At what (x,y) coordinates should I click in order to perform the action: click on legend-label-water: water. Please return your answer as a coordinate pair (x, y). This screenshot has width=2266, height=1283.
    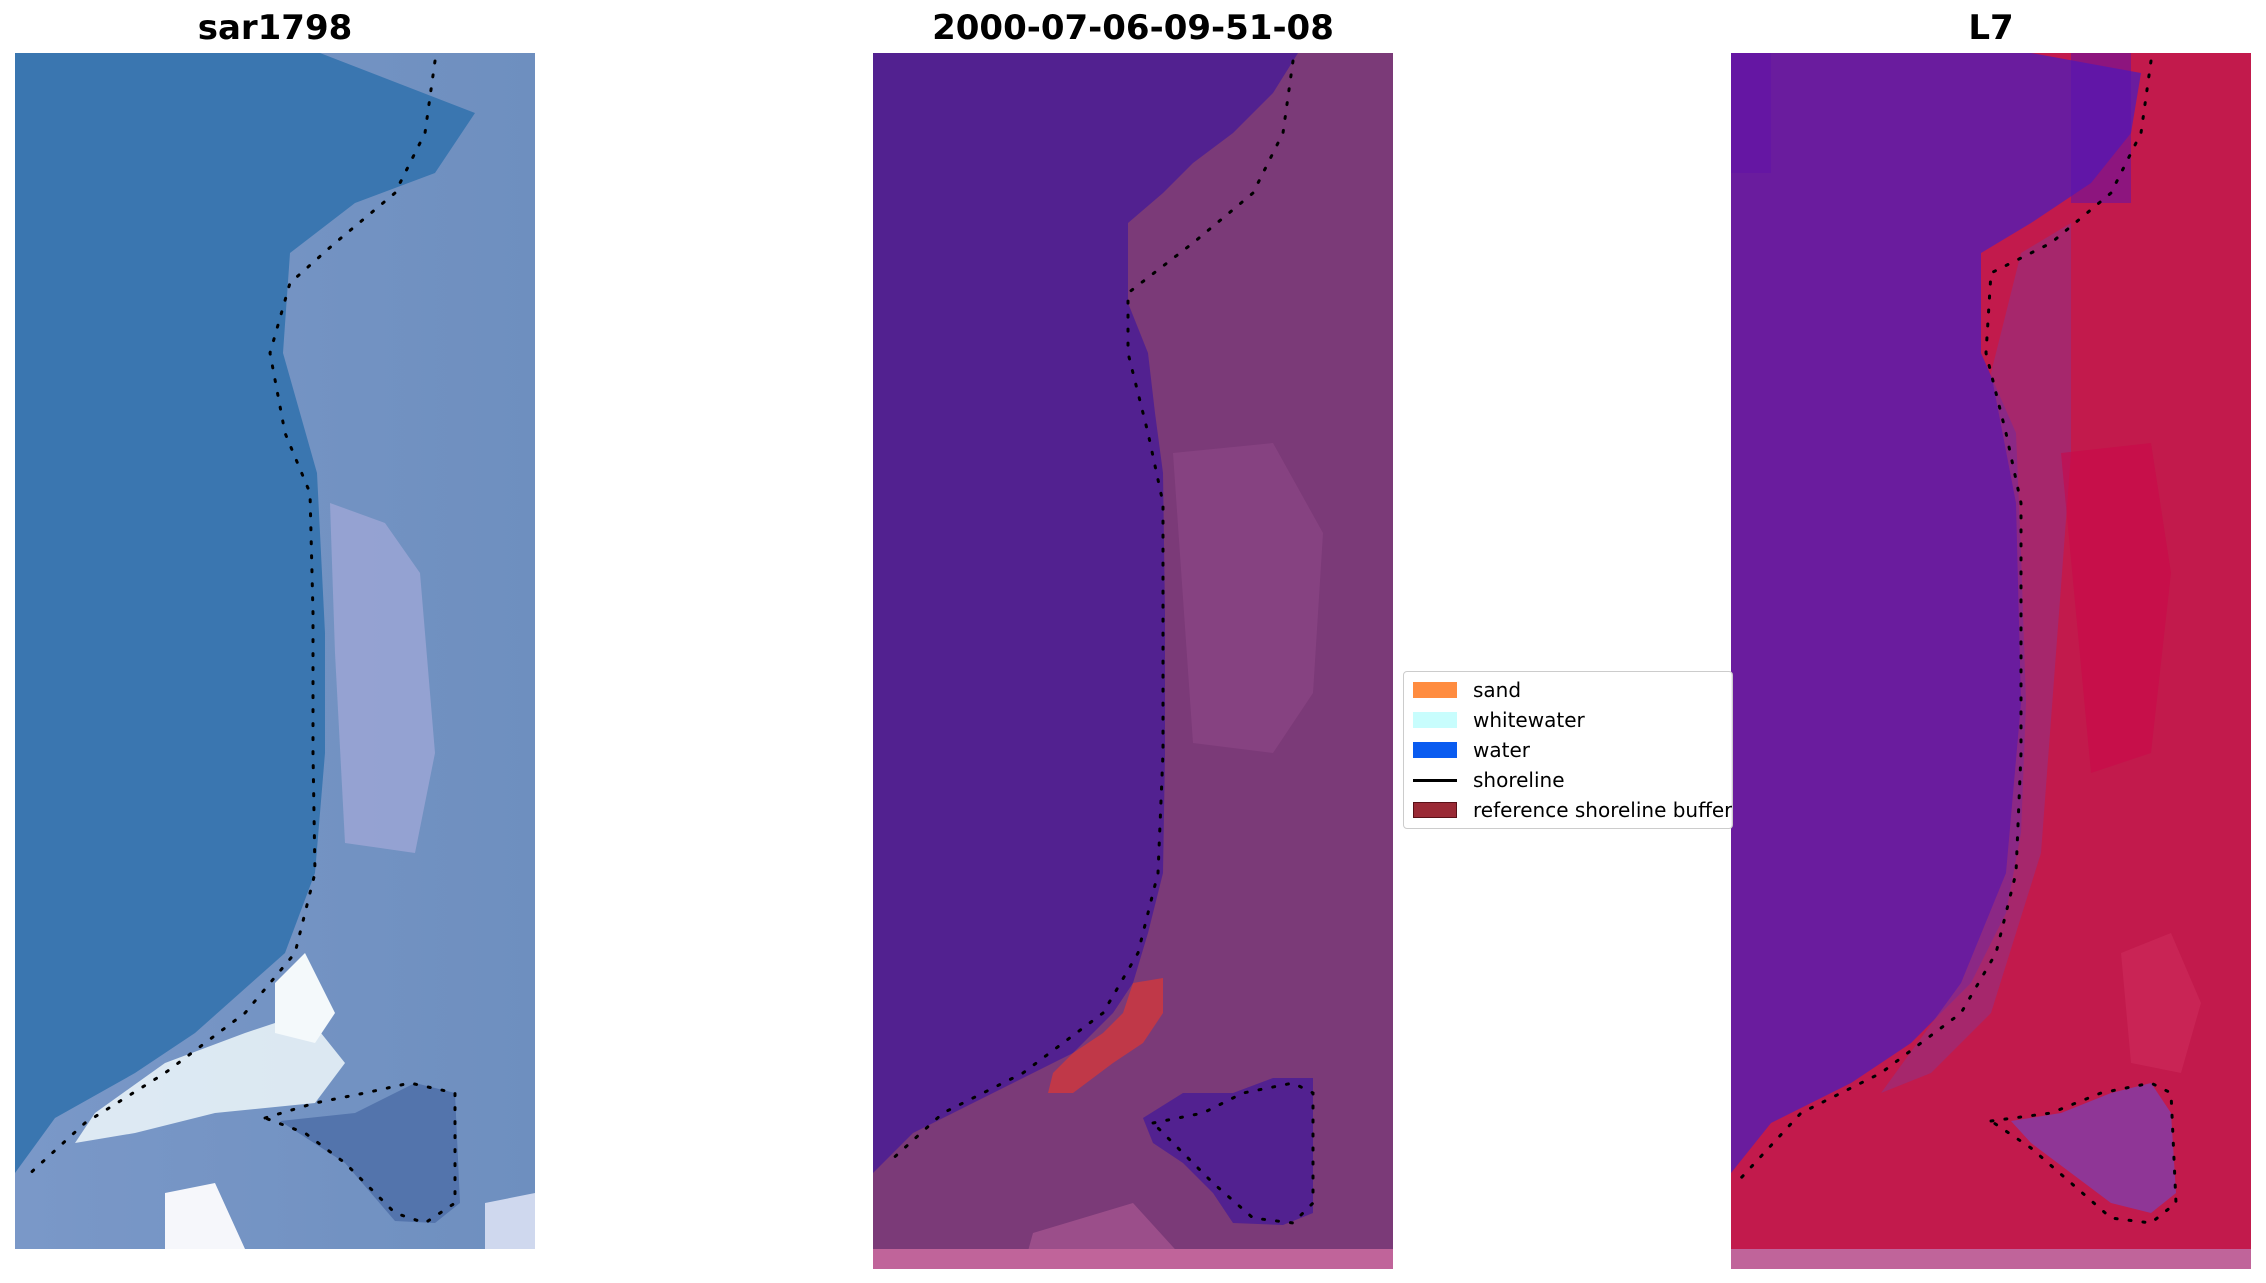
    Looking at the image, I should click on (1501, 750).